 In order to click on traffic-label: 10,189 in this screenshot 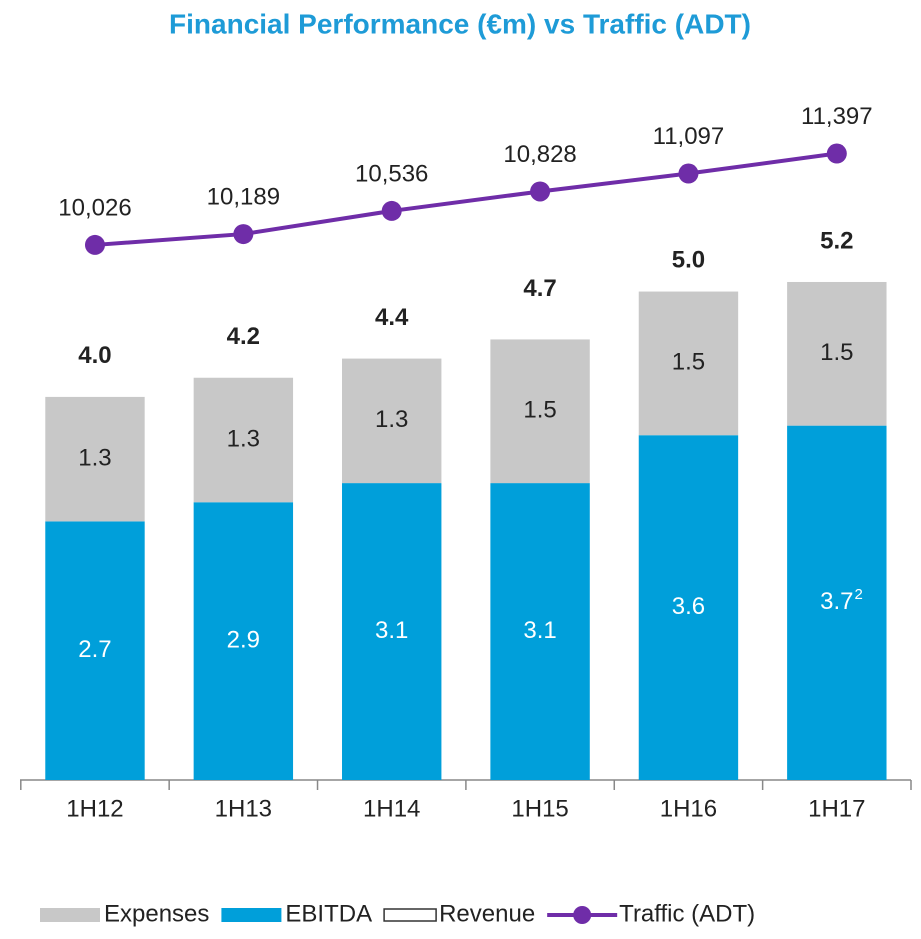, I will do `click(243, 196)`.